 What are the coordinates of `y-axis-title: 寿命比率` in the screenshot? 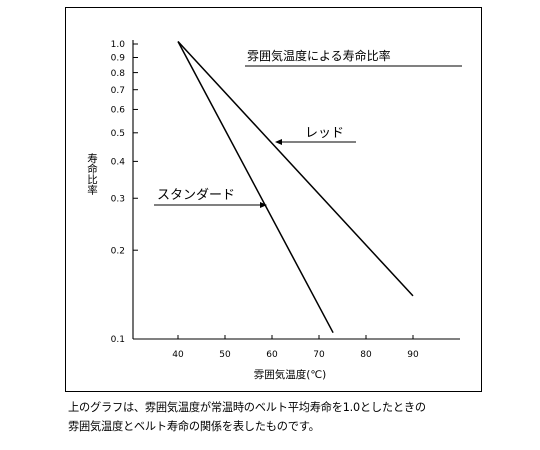 It's located at (92, 174).